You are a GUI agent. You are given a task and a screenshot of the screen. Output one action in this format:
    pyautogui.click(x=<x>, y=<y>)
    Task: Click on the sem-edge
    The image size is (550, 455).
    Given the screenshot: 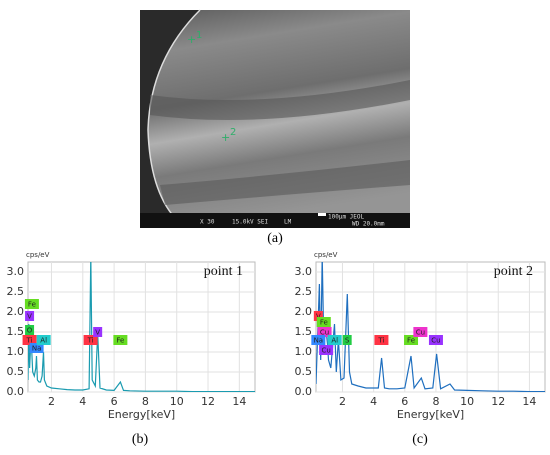 What is the action you would take?
    pyautogui.click(x=170, y=114)
    